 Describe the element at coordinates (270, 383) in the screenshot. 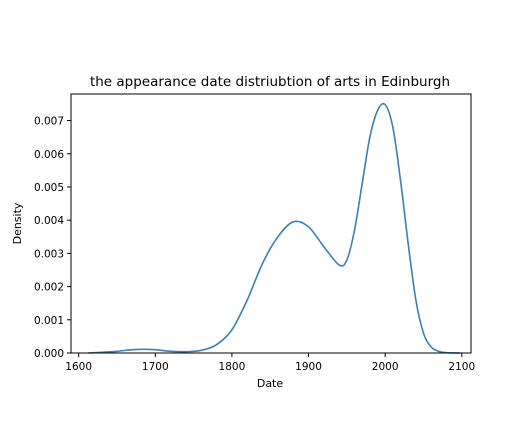

I see `x-axis-label: Date` at that location.